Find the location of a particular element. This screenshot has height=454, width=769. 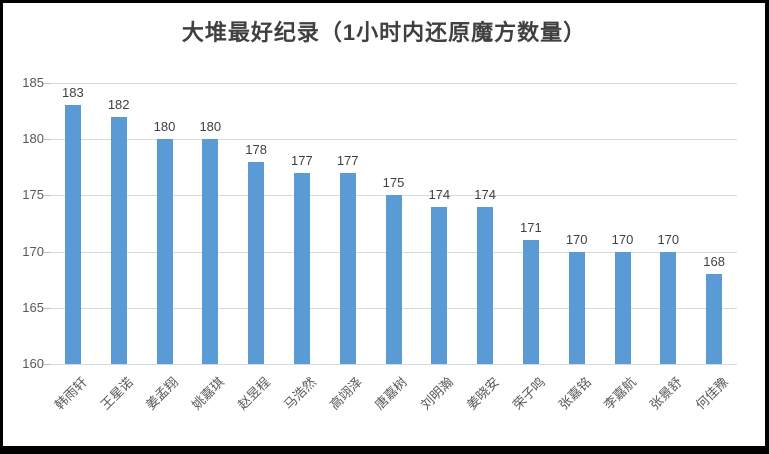

y-axis-tick-label: 175 is located at coordinates (33, 195).